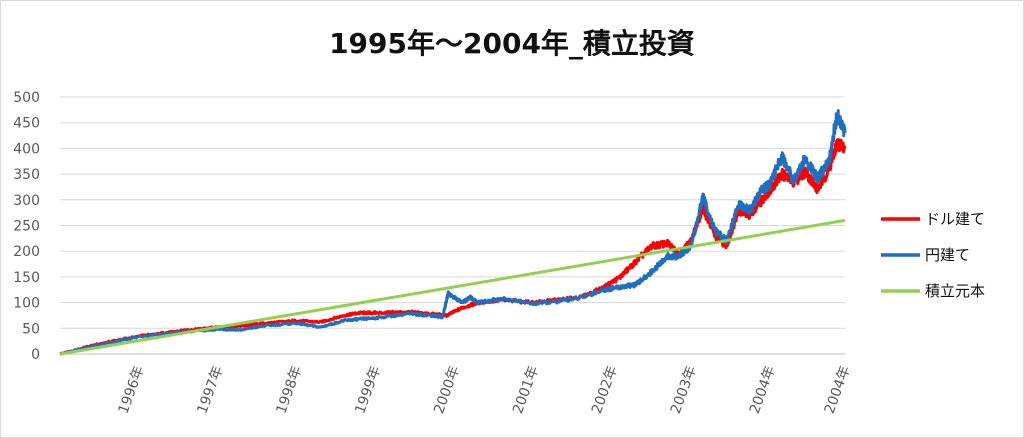  What do you see at coordinates (31, 329) in the screenshot?
I see `y-tick-label: 50` at bounding box center [31, 329].